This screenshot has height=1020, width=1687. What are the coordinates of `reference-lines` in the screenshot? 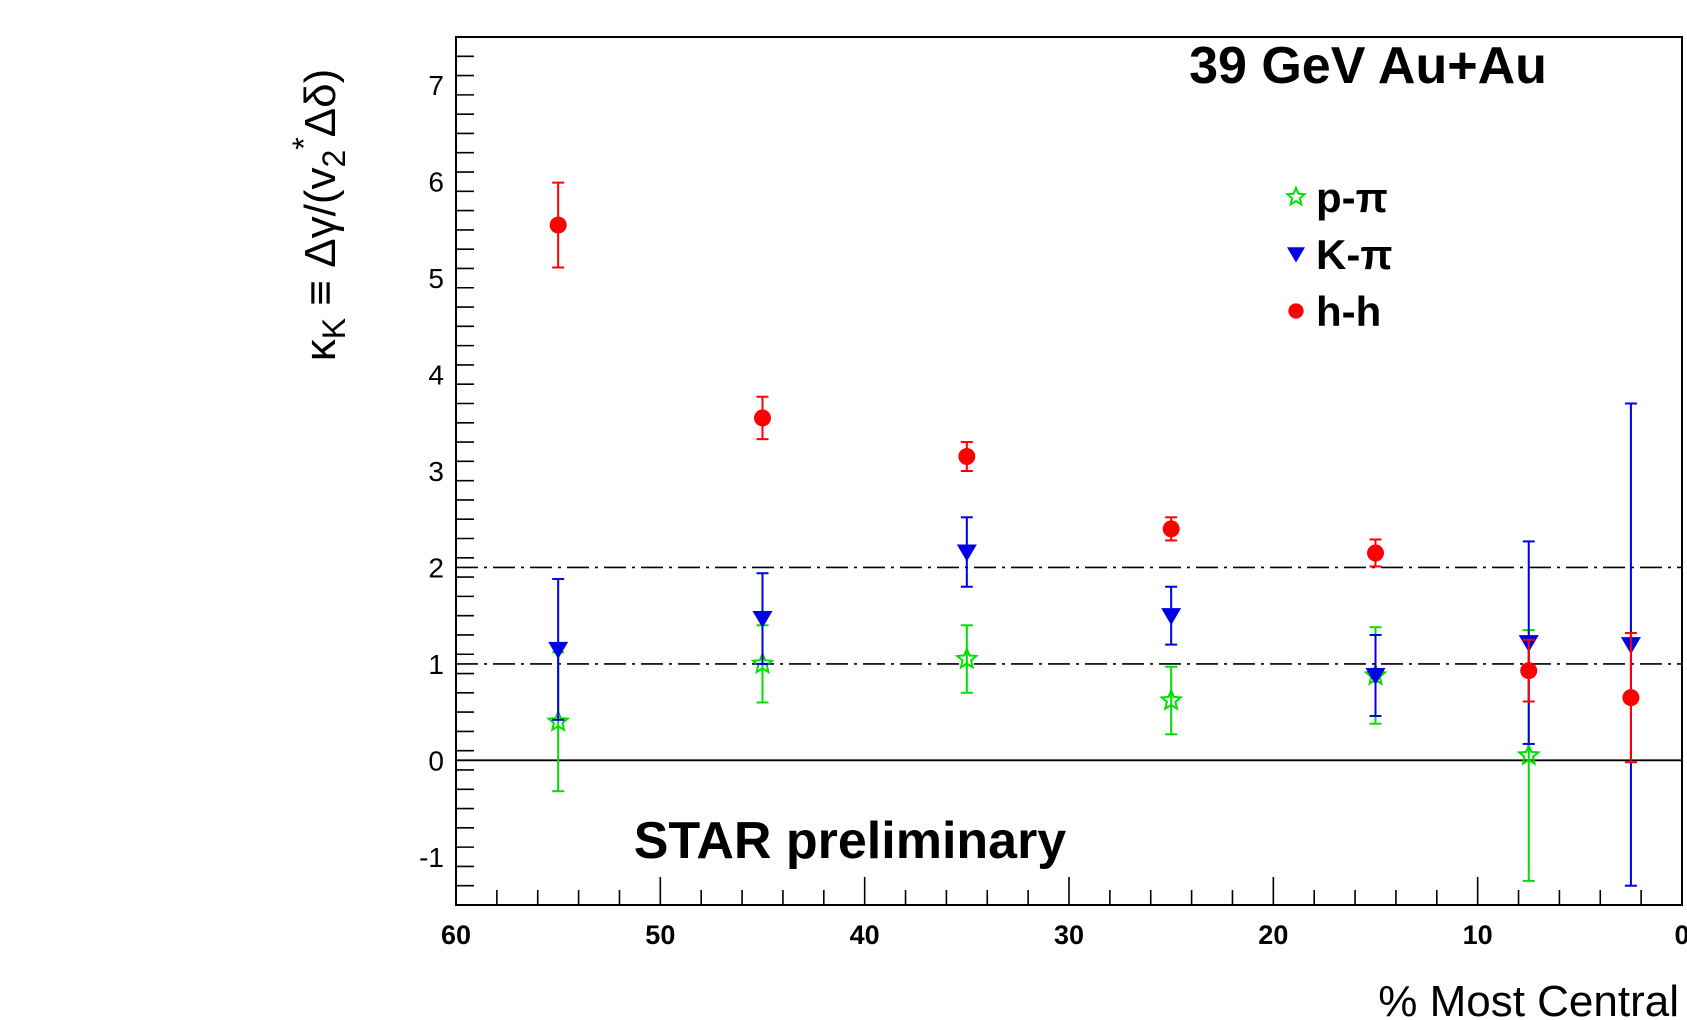 It's located at (1069, 664).